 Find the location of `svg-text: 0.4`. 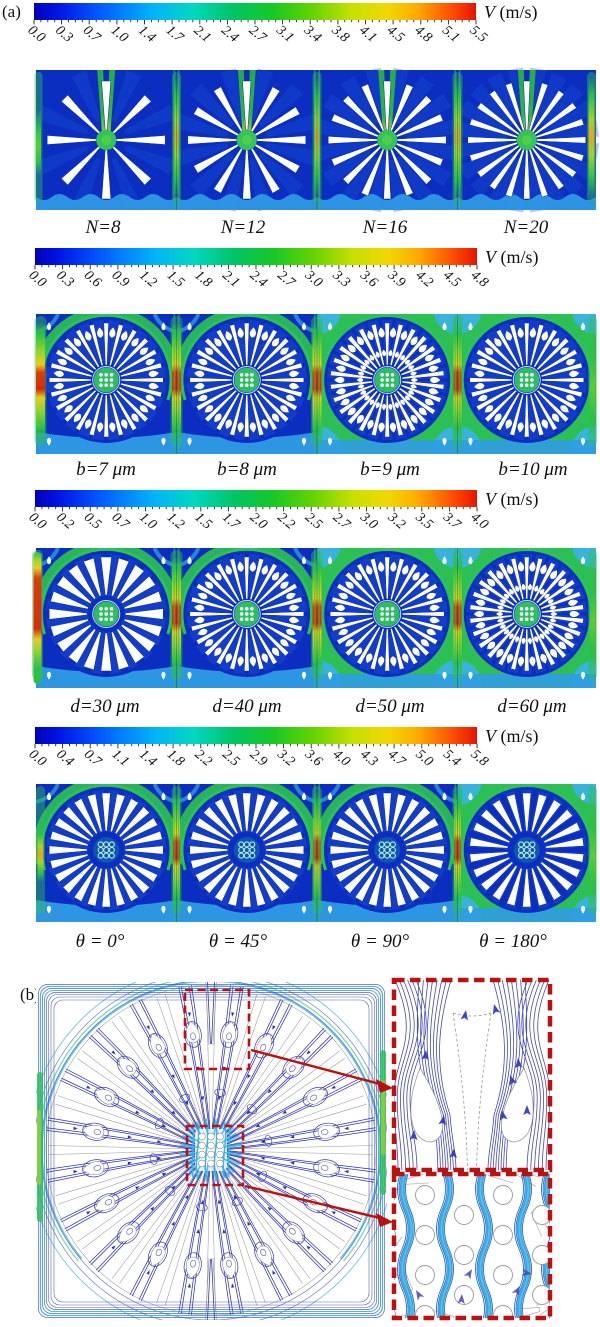

svg-text: 0.4 is located at coordinates (64, 758).